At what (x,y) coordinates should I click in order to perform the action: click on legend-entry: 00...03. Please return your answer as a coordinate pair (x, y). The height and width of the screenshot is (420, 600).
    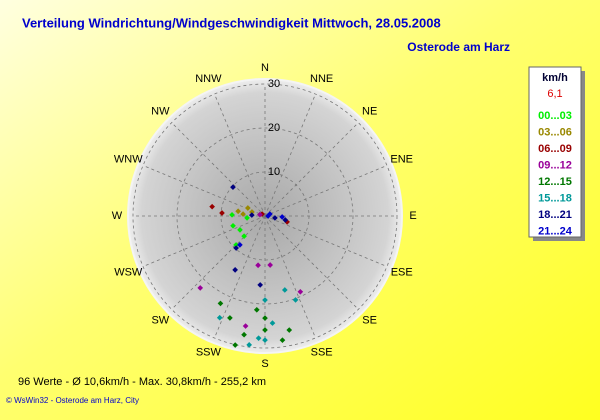
    Looking at the image, I should click on (555, 116).